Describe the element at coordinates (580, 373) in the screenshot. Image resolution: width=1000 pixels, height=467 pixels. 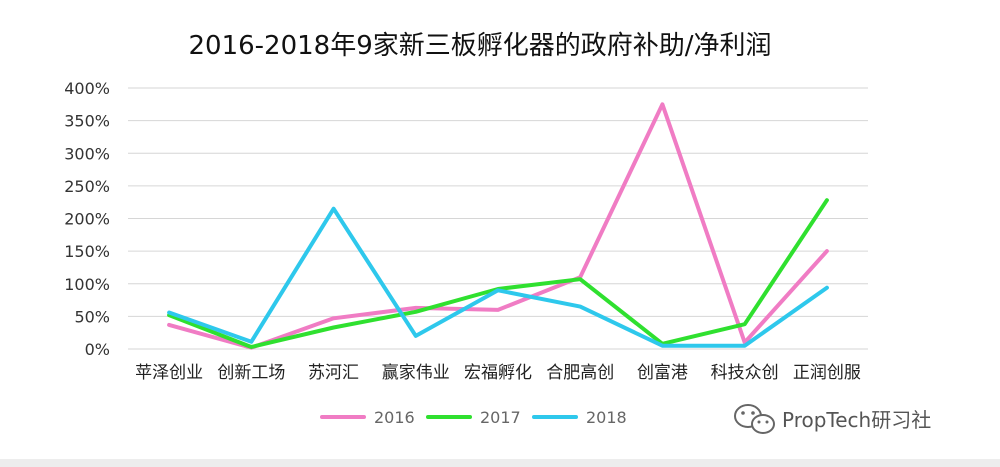
I see `x-category-label: 合肥高创` at that location.